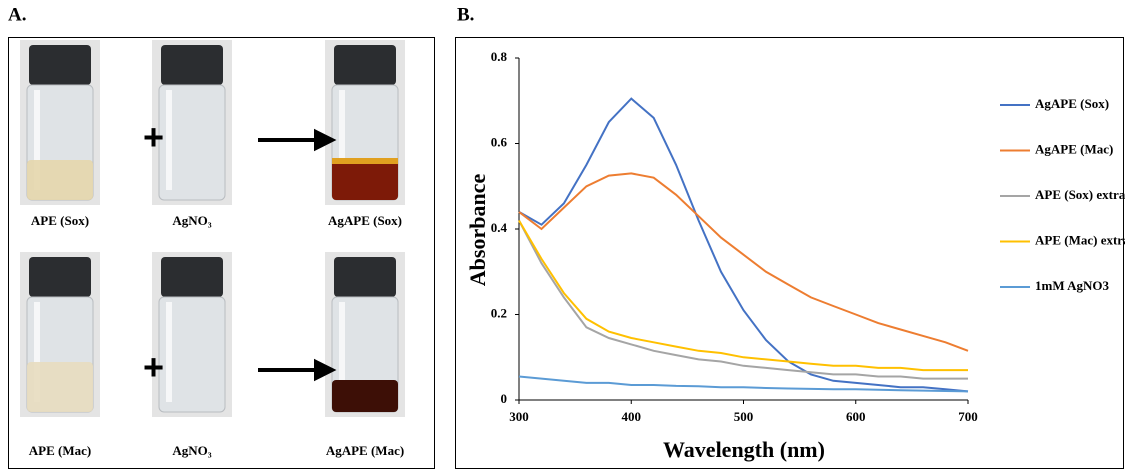  What do you see at coordinates (499, 56) in the screenshot?
I see `y-tick-label: 0.8` at bounding box center [499, 56].